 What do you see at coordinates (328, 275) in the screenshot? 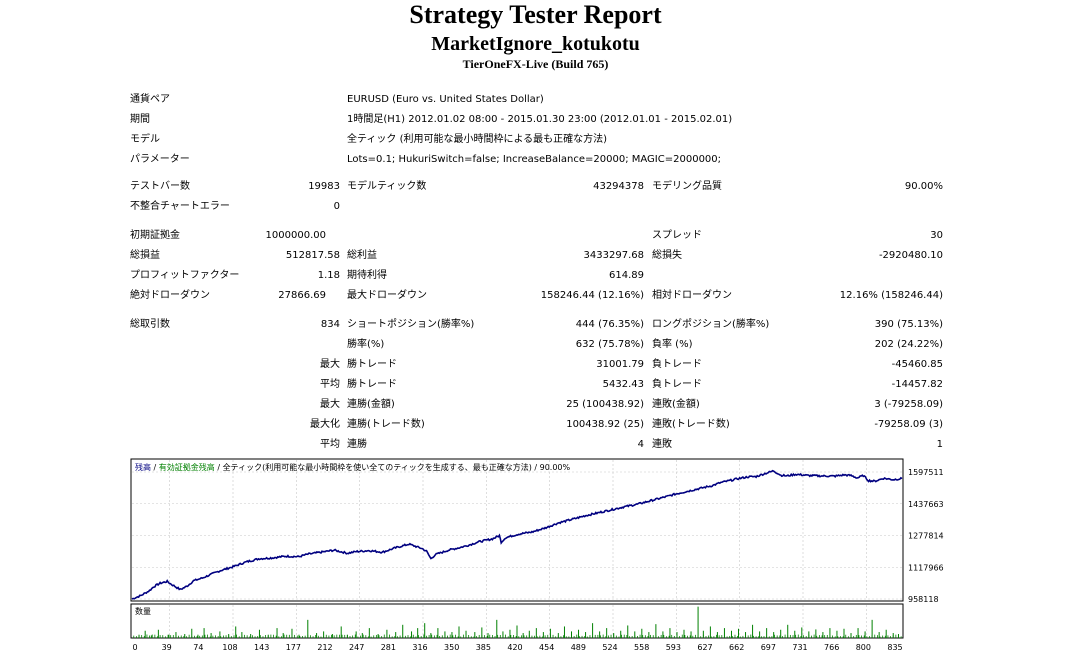
I see `profit-factor-value: 1.18` at bounding box center [328, 275].